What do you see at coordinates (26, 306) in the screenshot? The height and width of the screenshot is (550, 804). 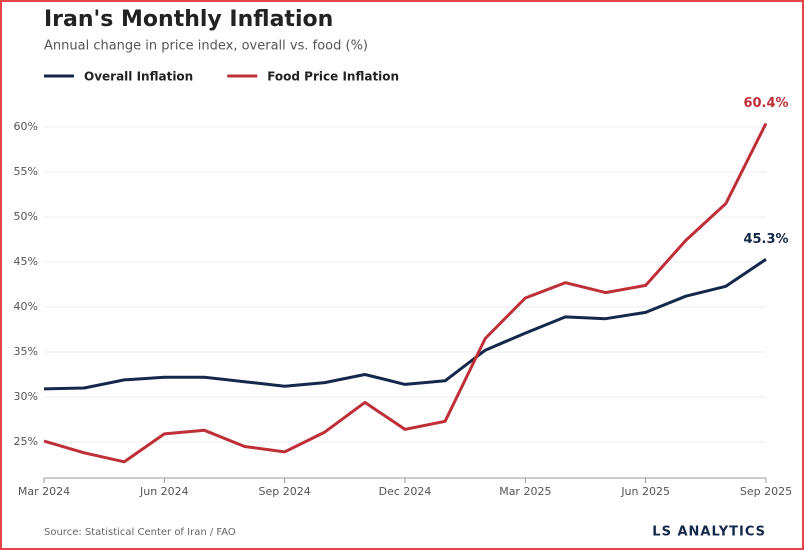 I see `y-tick-label: 40%` at bounding box center [26, 306].